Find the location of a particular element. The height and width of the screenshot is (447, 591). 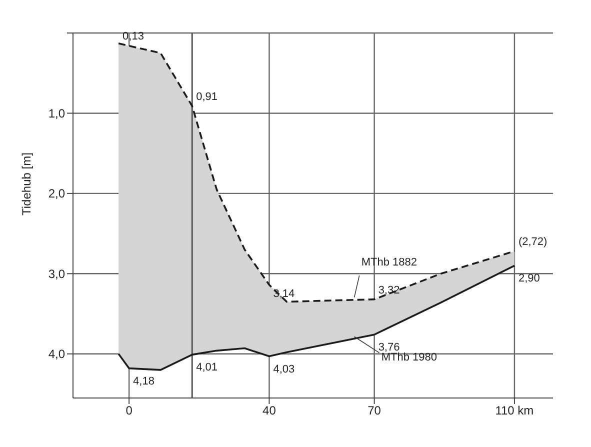

x-tick-label: 0 is located at coordinates (129, 411).